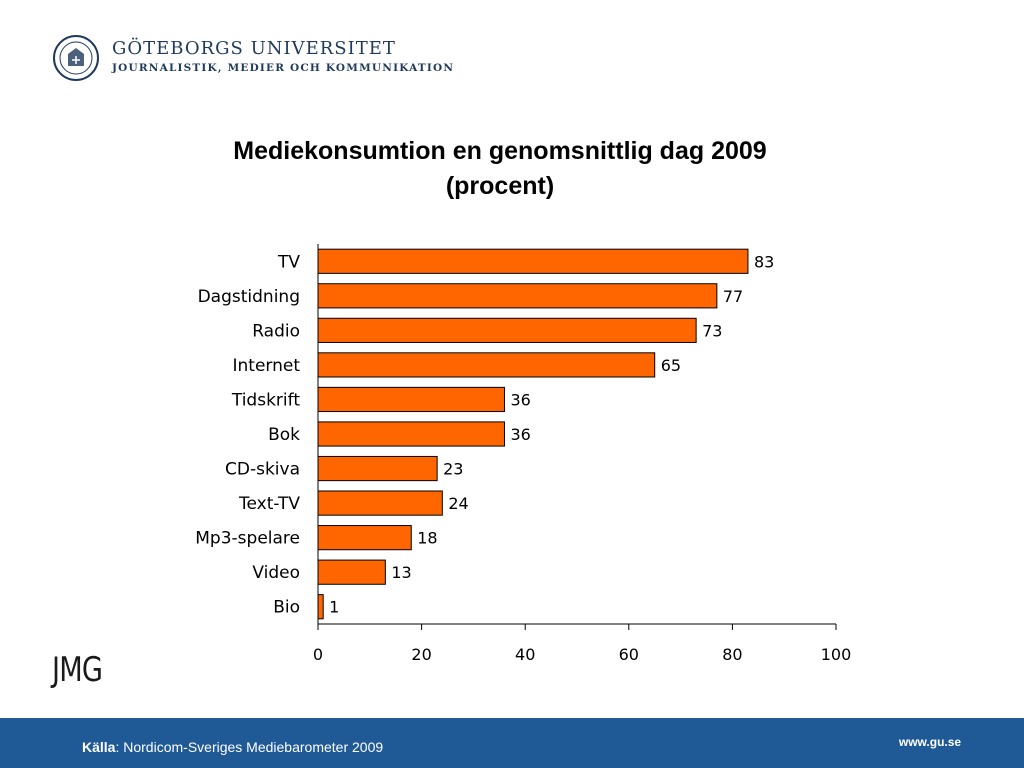 The width and height of the screenshot is (1024, 768). Describe the element at coordinates (364, 538) in the screenshot. I see `bar-mp3-spelare` at that location.